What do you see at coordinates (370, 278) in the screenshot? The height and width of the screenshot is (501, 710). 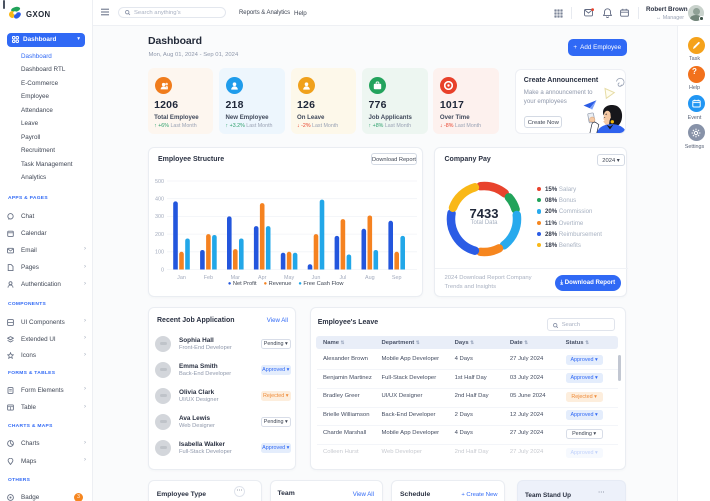 I see `svg-text: Aug` at bounding box center [370, 278].